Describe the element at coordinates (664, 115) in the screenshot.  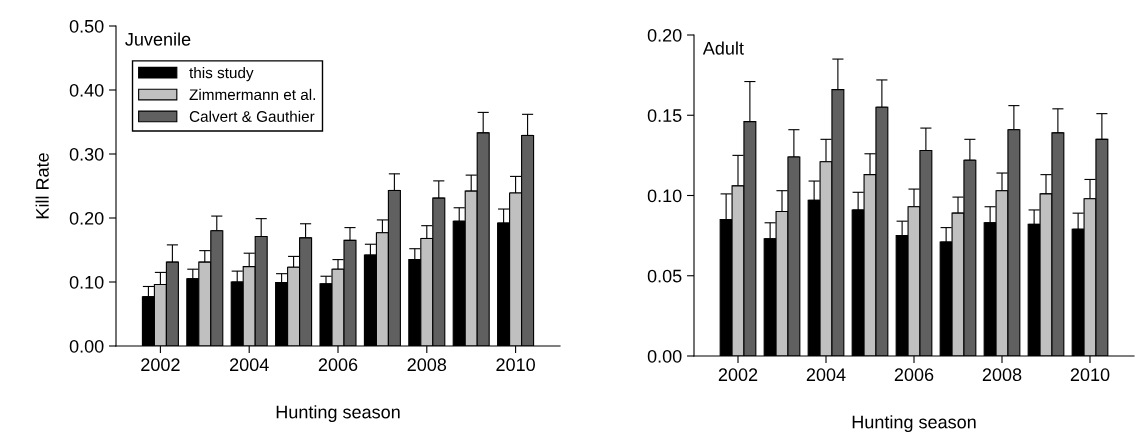
I see `y-tick-label: 0.15` at that location.